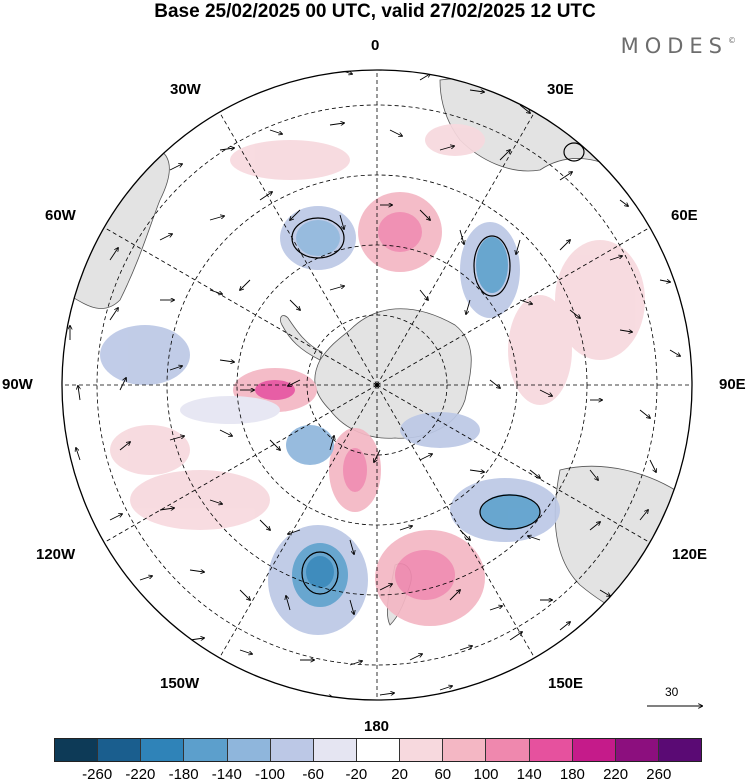  I want to click on colorbar-tick-label: 140, so click(529, 774).